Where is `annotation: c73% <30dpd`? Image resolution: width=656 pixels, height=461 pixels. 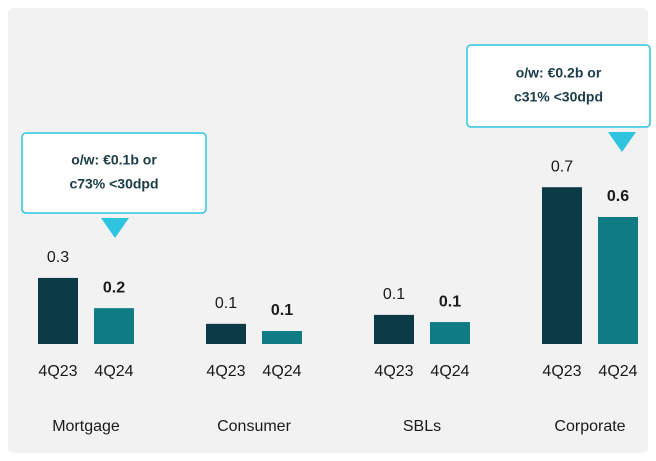
annotation: c73% <30dpd is located at coordinates (113, 184).